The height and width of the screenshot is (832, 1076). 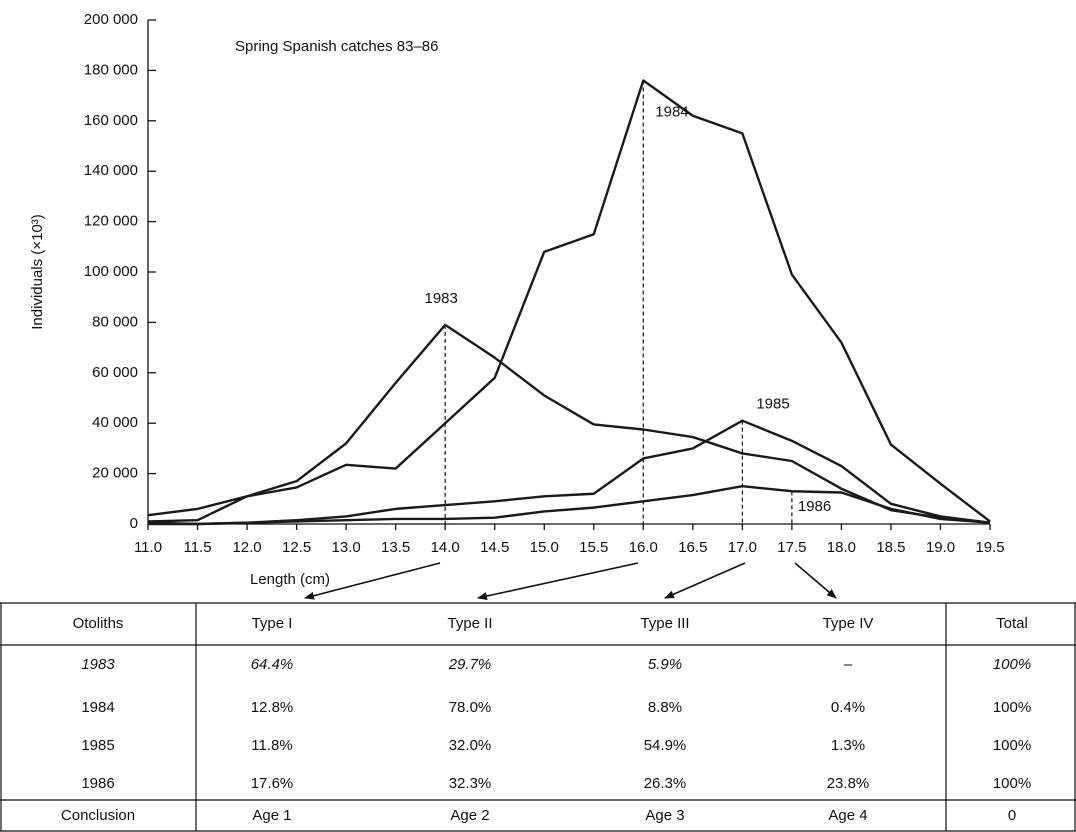 I want to click on table-cell: 1.3%, so click(x=848, y=745).